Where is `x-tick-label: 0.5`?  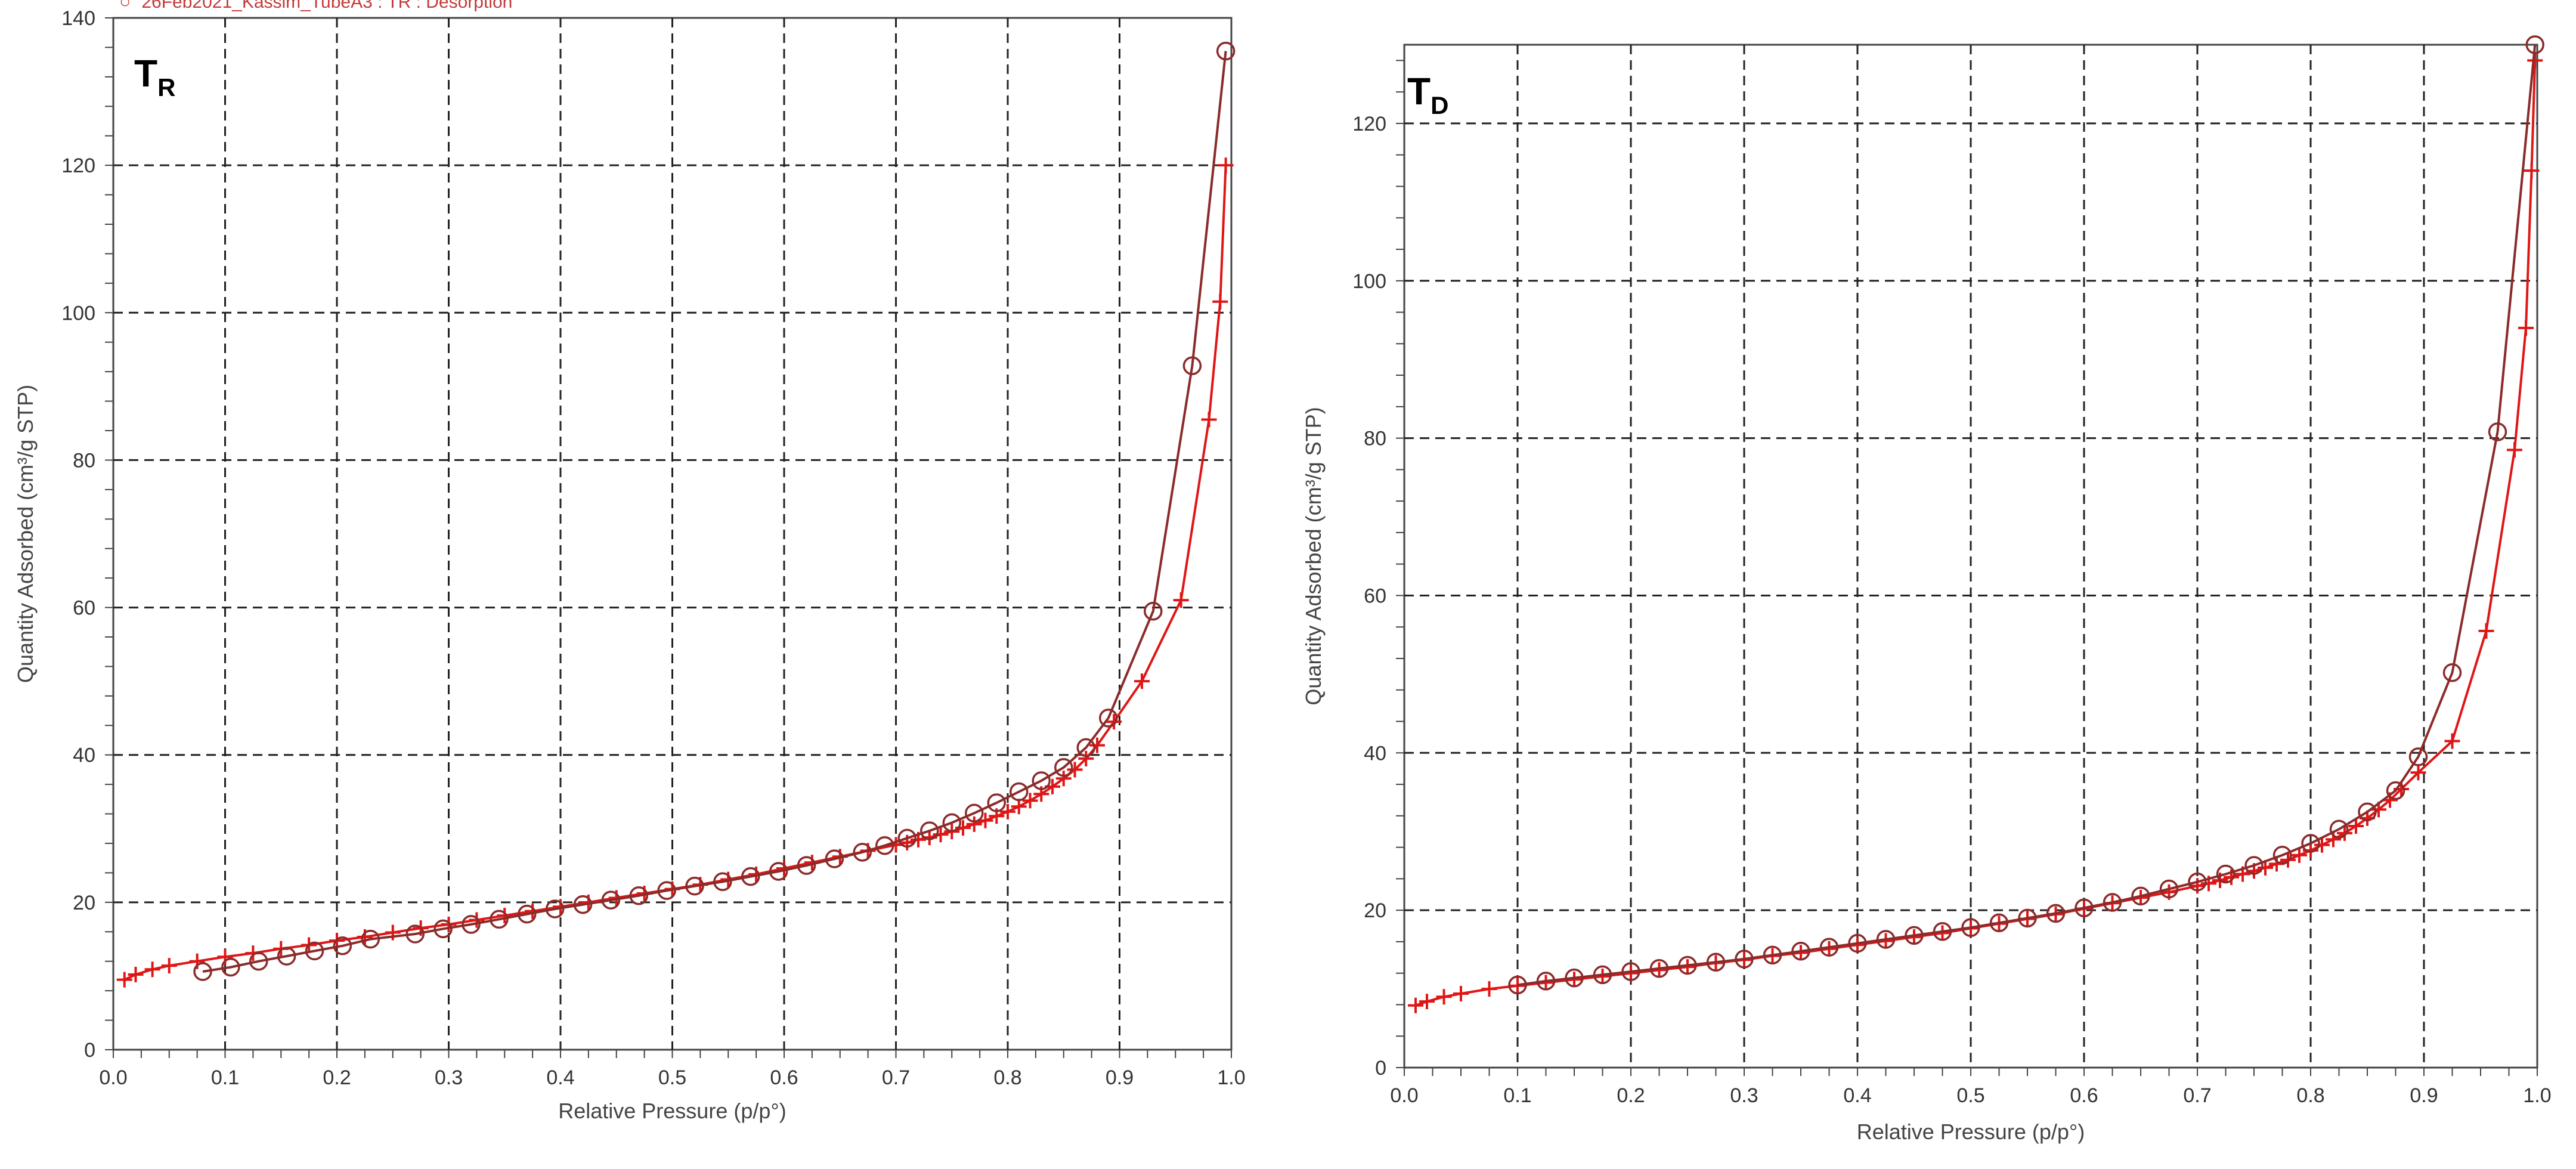
x-tick-label: 0.5 is located at coordinates (1970, 1095).